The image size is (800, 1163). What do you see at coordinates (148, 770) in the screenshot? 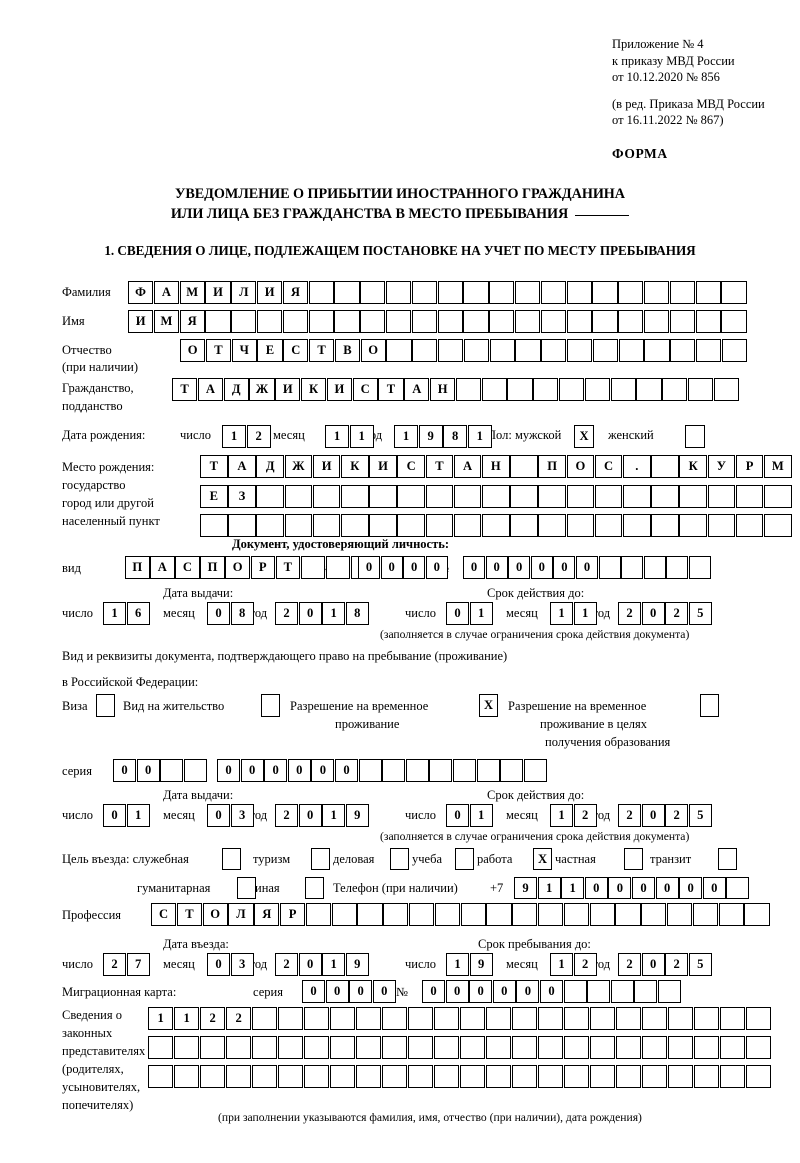
I see `permit-series-cell-1: 0` at bounding box center [148, 770].